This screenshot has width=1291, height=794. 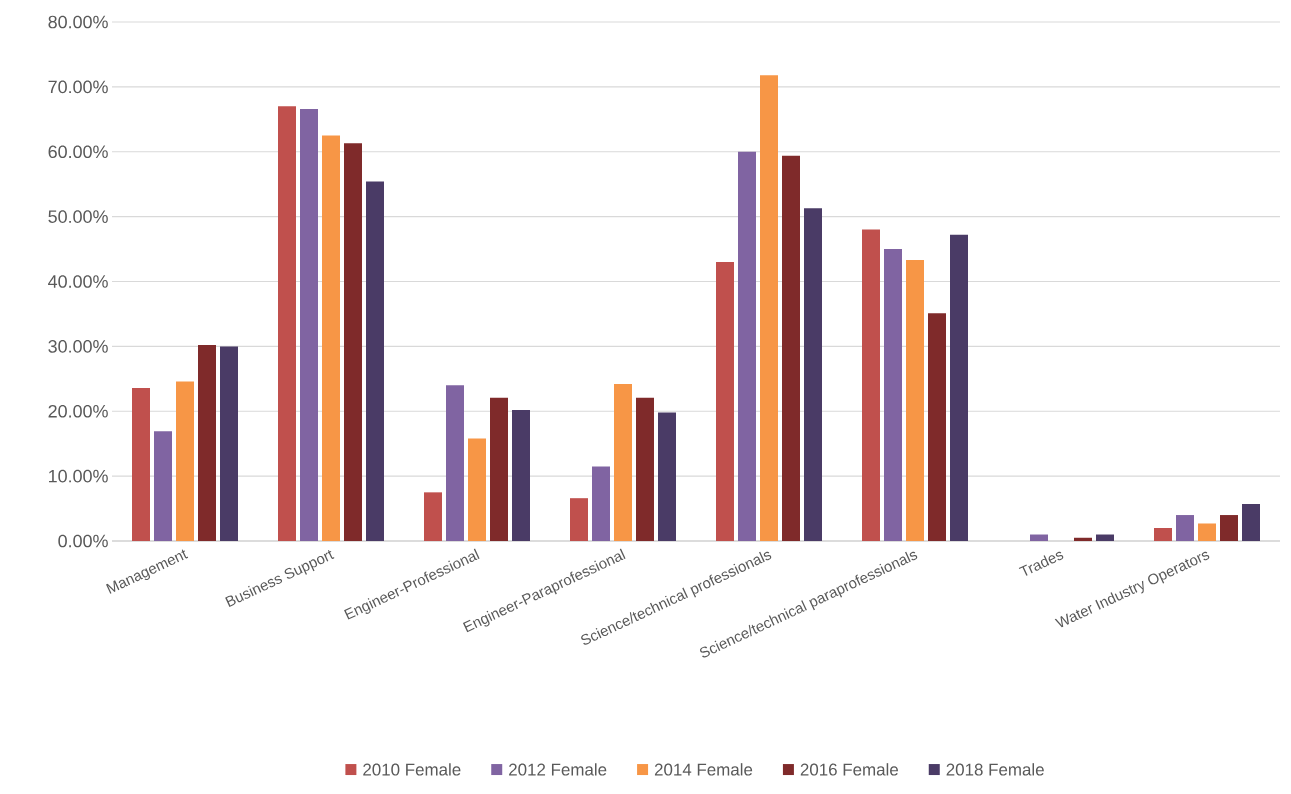 What do you see at coordinates (78, 476) in the screenshot?
I see `y-tick-label: 10.00%` at bounding box center [78, 476].